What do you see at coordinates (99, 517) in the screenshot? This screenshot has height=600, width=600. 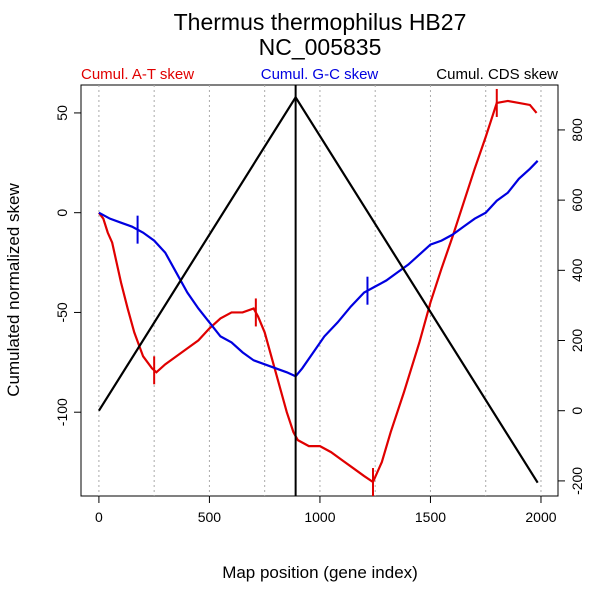 I see `x-tick-label: 0` at bounding box center [99, 517].